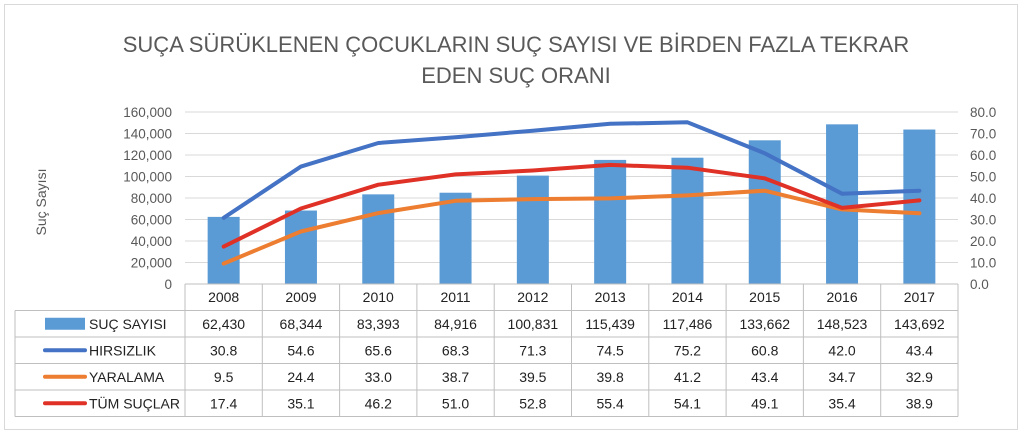 The width and height of the screenshot is (1024, 436). What do you see at coordinates (41, 202) in the screenshot?
I see `y-axis-label: Suç Sayısı` at bounding box center [41, 202].